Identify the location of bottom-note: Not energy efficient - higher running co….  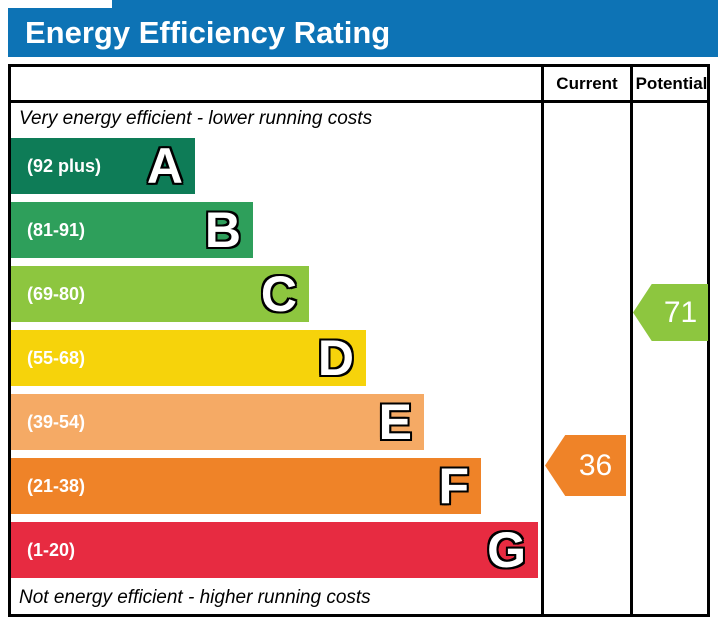
(195, 597).